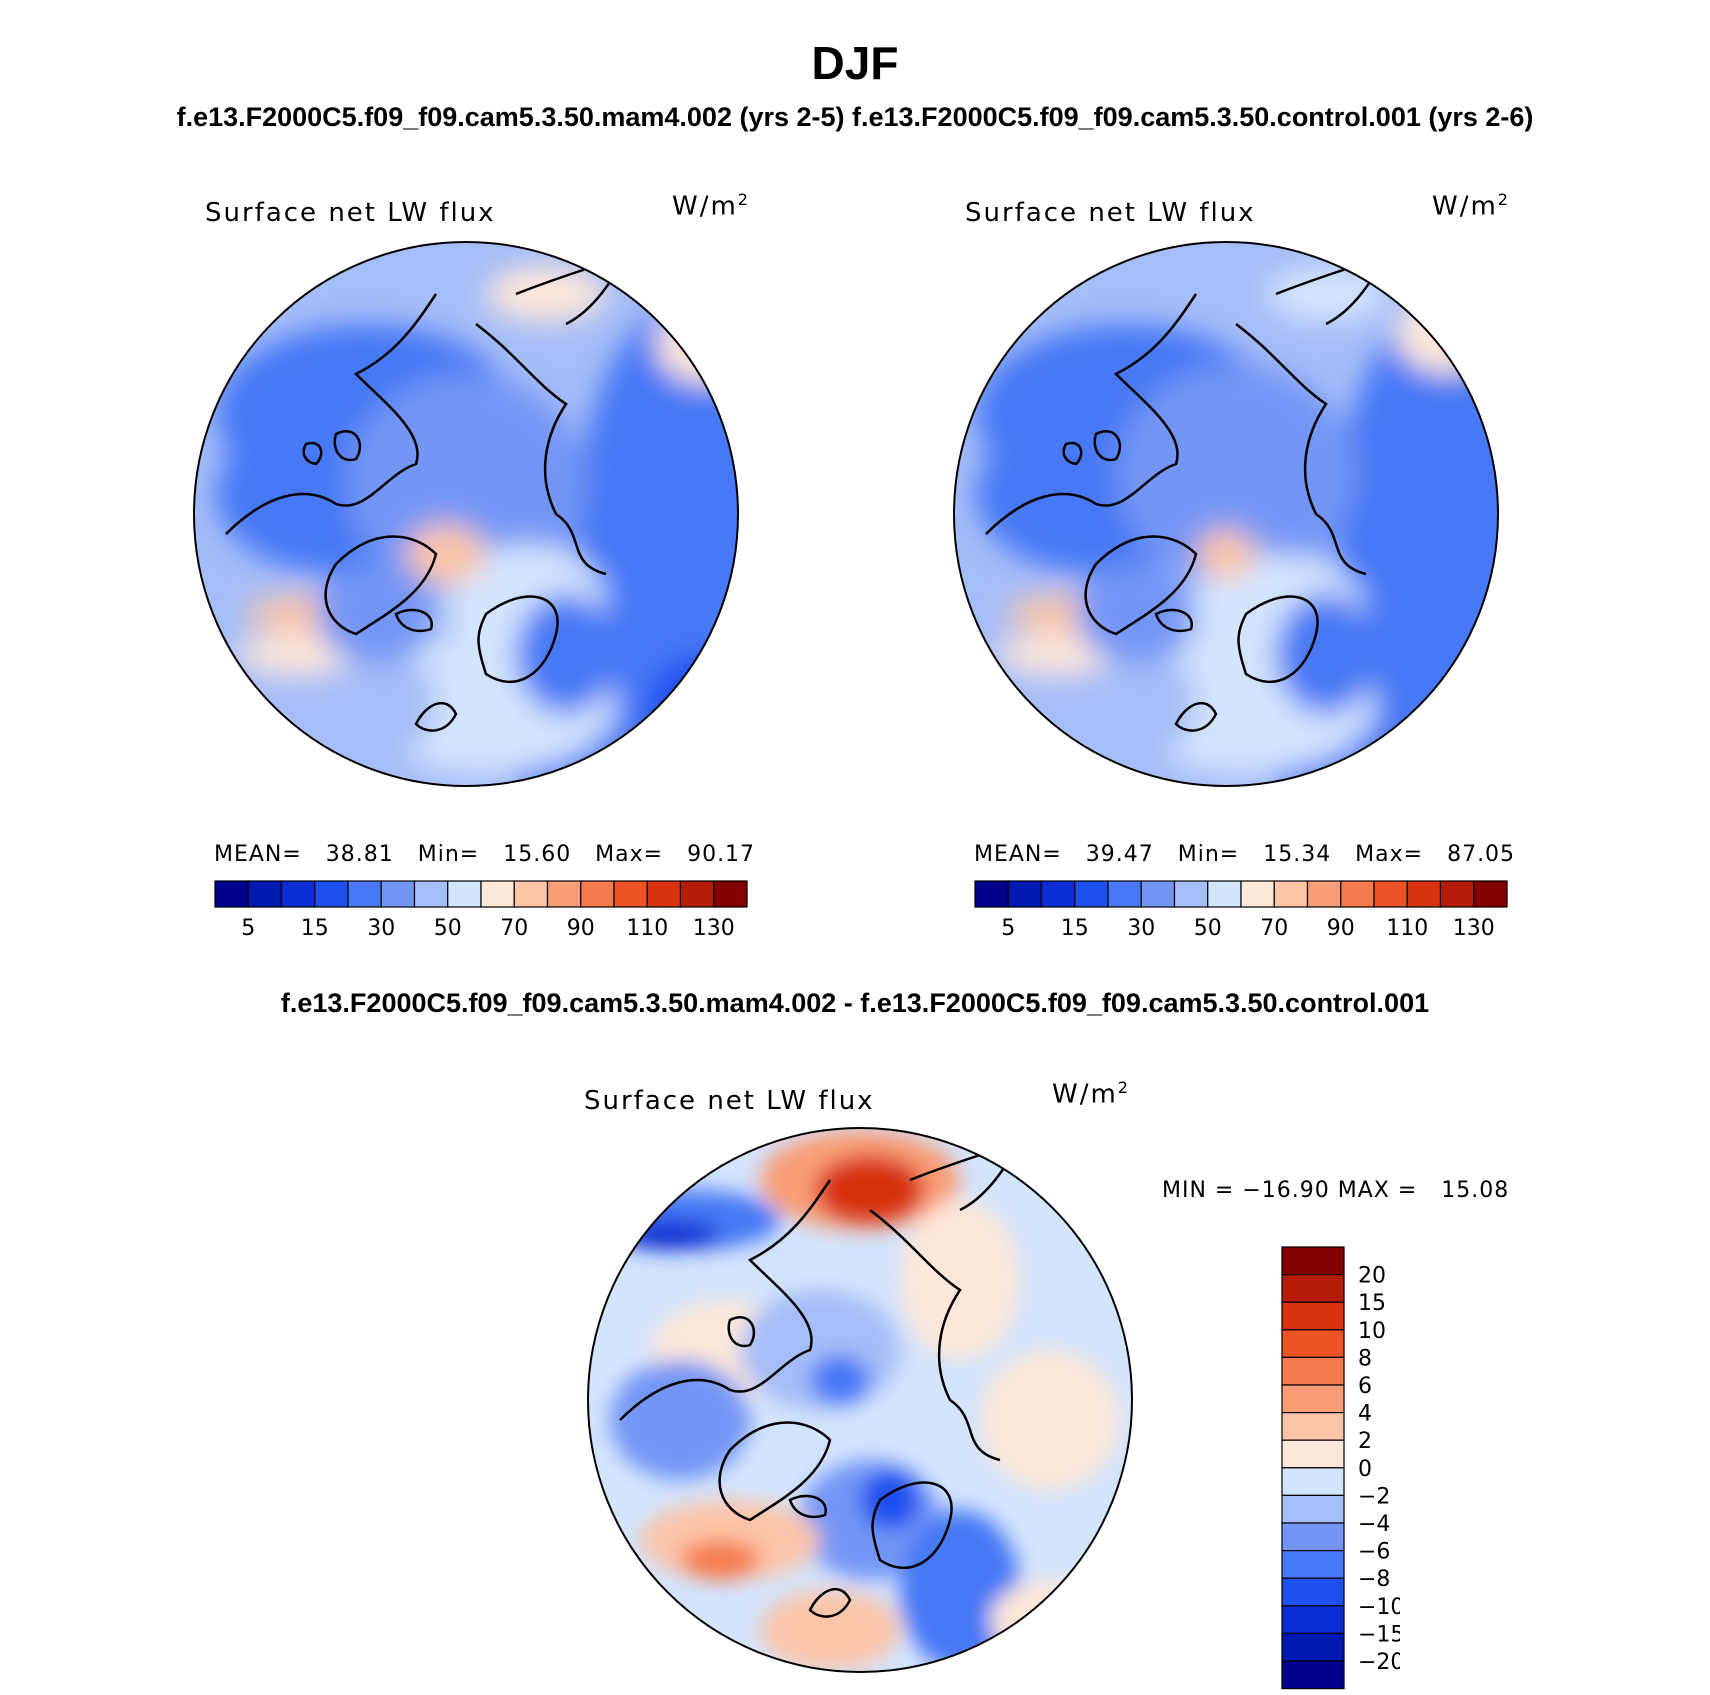 This screenshot has width=1710, height=1695. What do you see at coordinates (1365, 1414) in the screenshot?
I see `diff-colorbar-tick-label: 4` at bounding box center [1365, 1414].